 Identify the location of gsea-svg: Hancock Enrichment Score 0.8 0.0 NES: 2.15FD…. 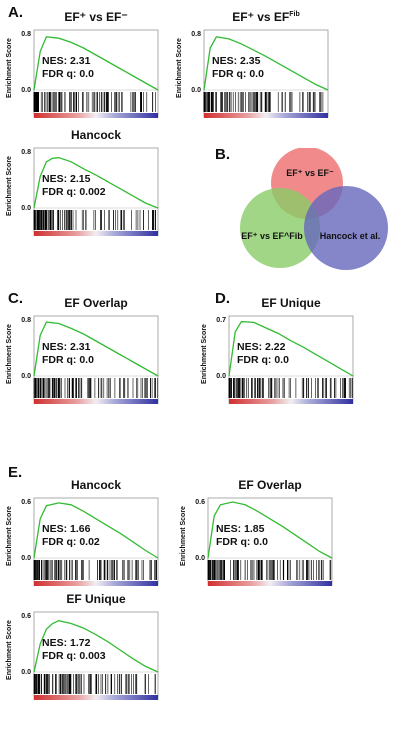
(82, 182).